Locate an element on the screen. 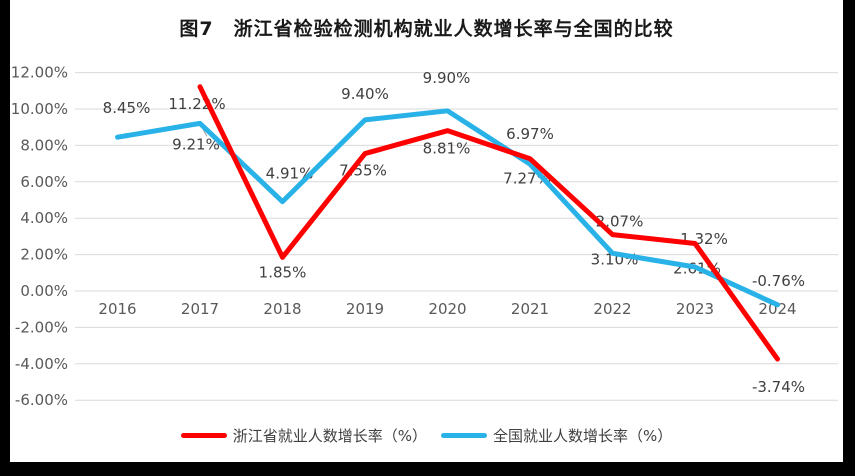 Image resolution: width=855 pixels, height=476 pixels. data-label: -0.76% is located at coordinates (778, 281).